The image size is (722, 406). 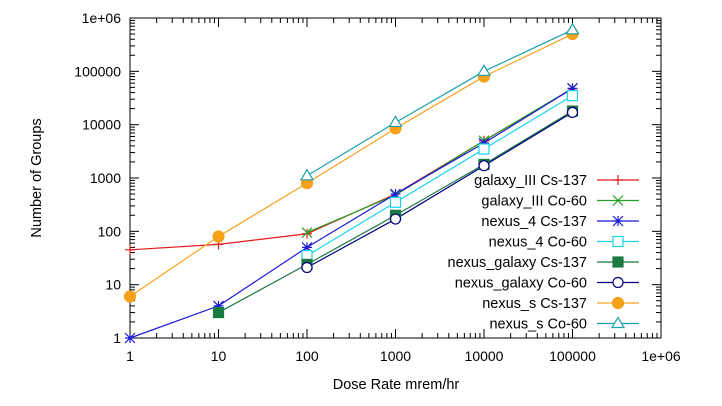 What do you see at coordinates (572, 356) in the screenshot?
I see `x-tick-label: 100000` at bounding box center [572, 356].